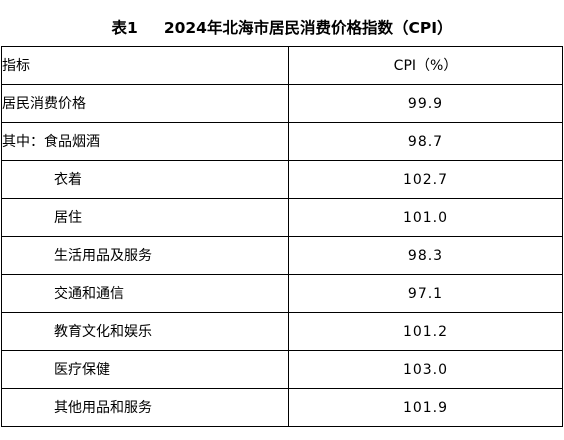 The width and height of the screenshot is (564, 440). I want to click on table-title: 表1 2024年北海市居民消费价格指数（CPI）, so click(282, 28).